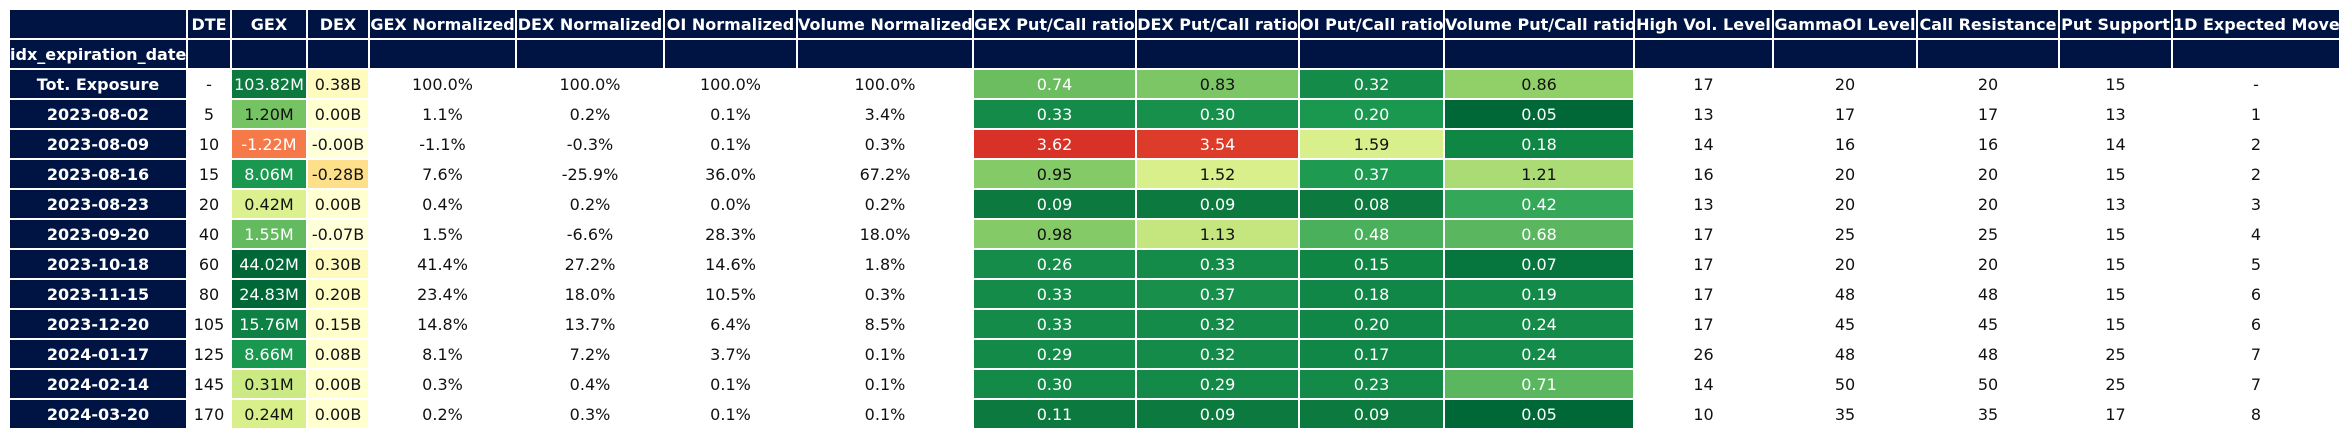 Image resolution: width=2344 pixels, height=440 pixels. Describe the element at coordinates (209, 414) in the screenshot. I see `cell-dte: 170` at that location.